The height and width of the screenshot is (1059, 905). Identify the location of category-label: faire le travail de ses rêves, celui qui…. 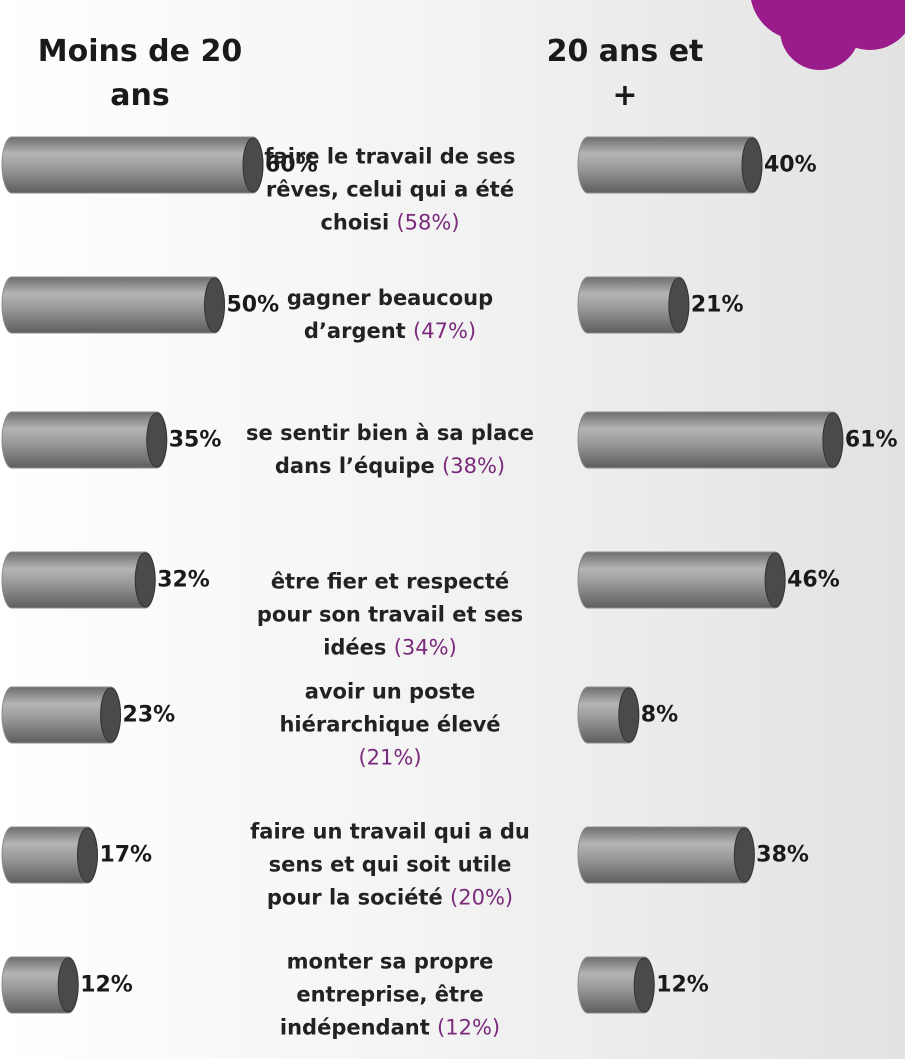
(390, 190).